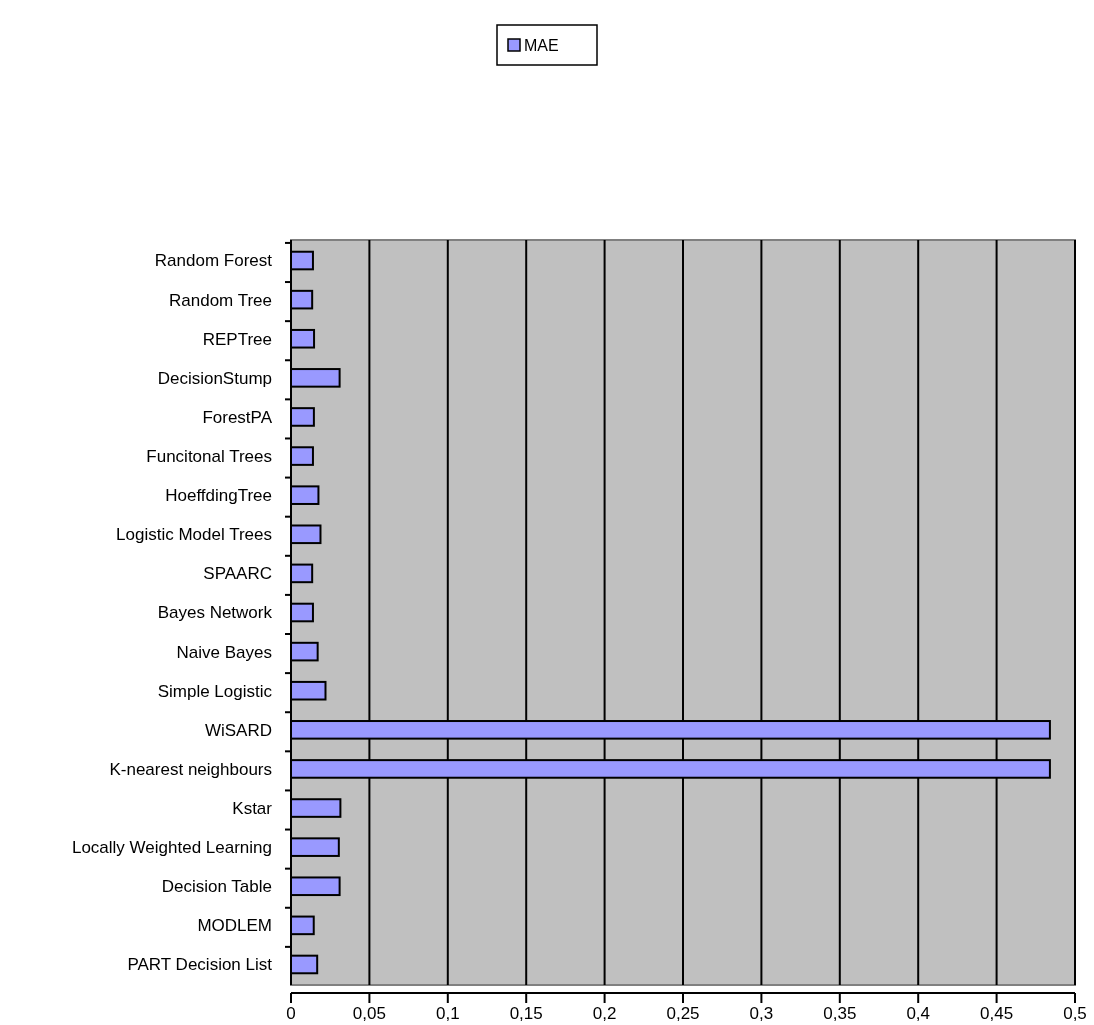  Describe the element at coordinates (209, 457) in the screenshot. I see `y-tick-label: Funcitonal Trees` at that location.